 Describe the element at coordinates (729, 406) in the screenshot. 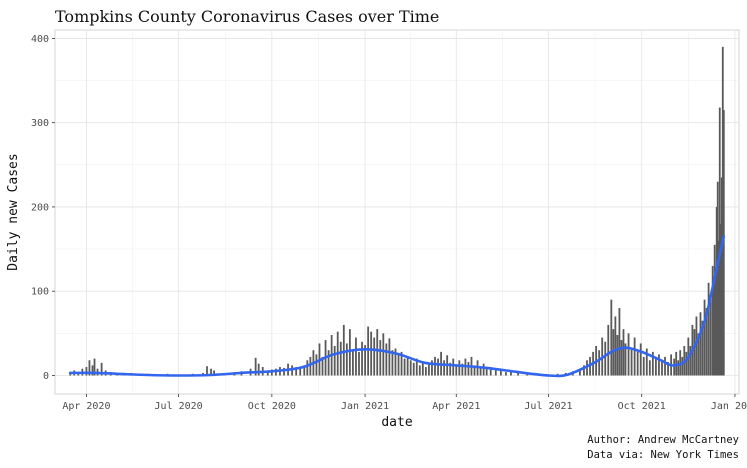

I see `x-tick-label: Jan 2022` at that location.